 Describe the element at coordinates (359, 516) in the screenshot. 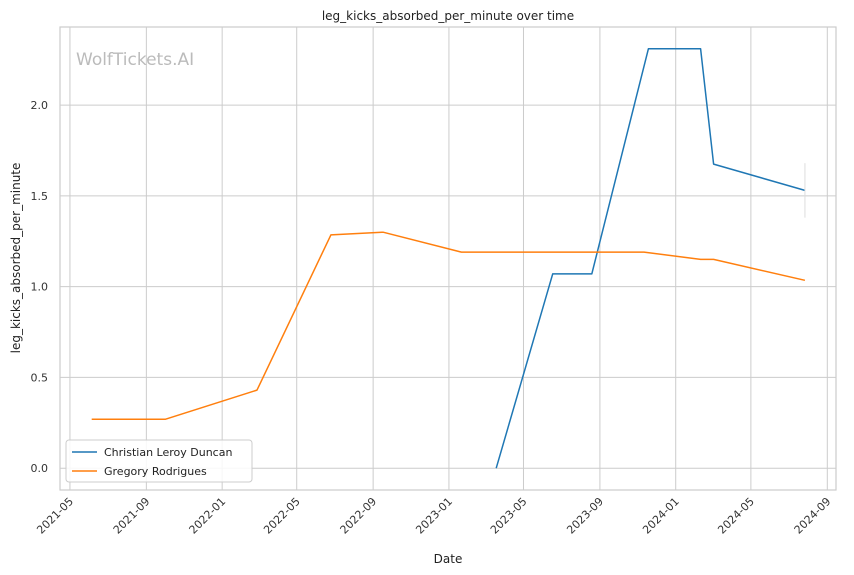

I see `x-tick-label: 2022-09` at that location.